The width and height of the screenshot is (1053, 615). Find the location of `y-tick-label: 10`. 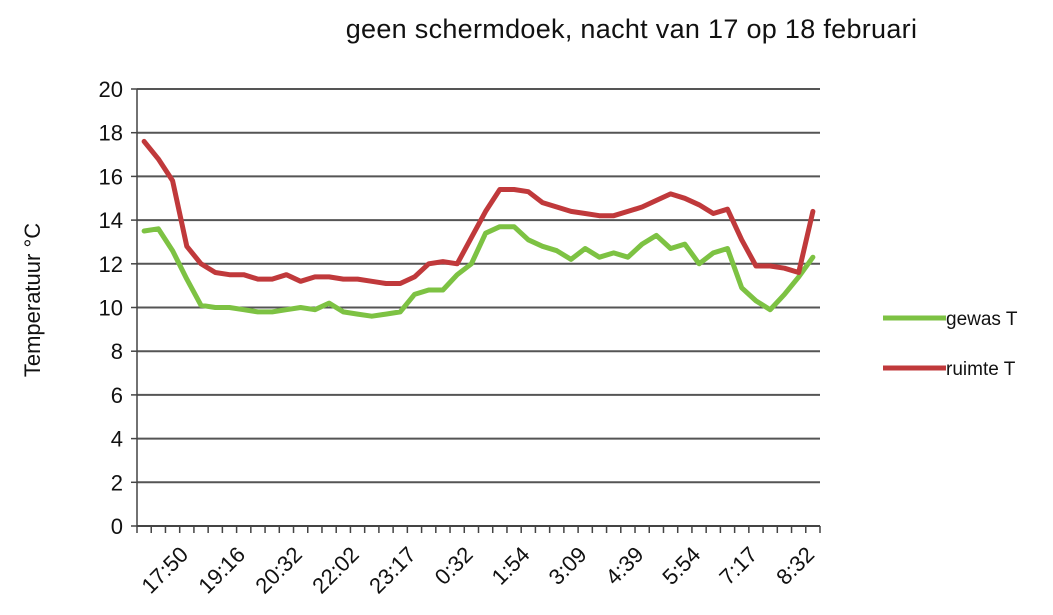

y-tick-label: 10 is located at coordinates (111, 308).